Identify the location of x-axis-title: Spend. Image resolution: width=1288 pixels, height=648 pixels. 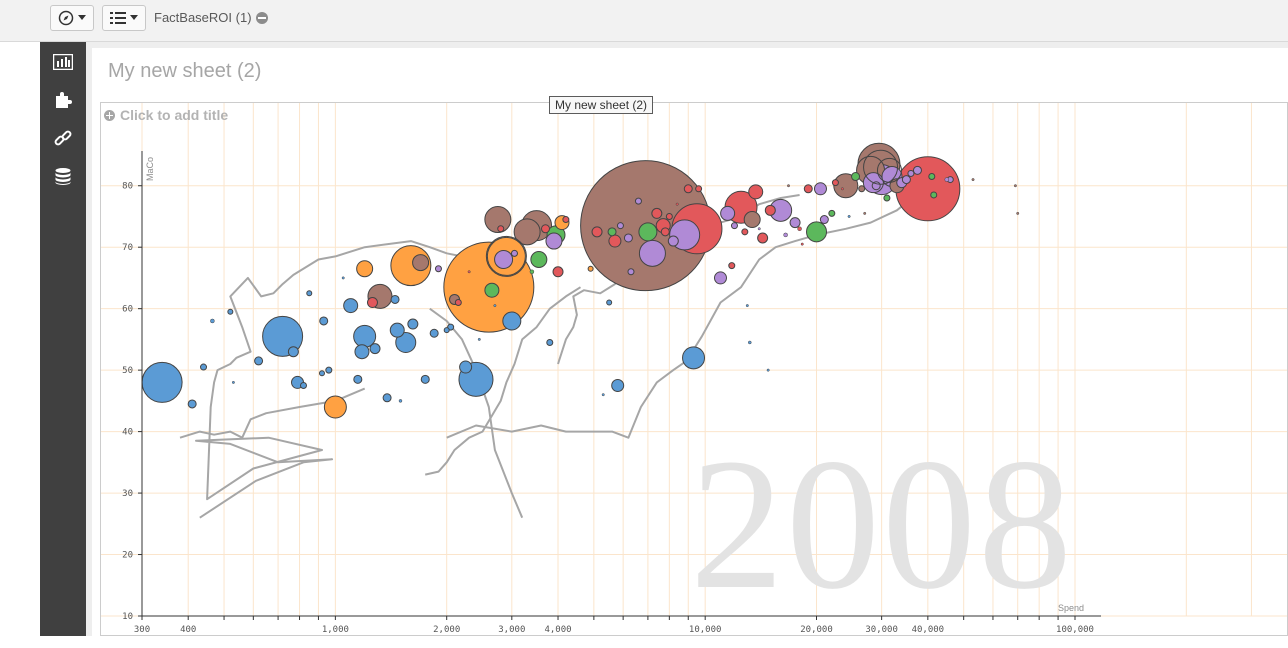
(1071, 608).